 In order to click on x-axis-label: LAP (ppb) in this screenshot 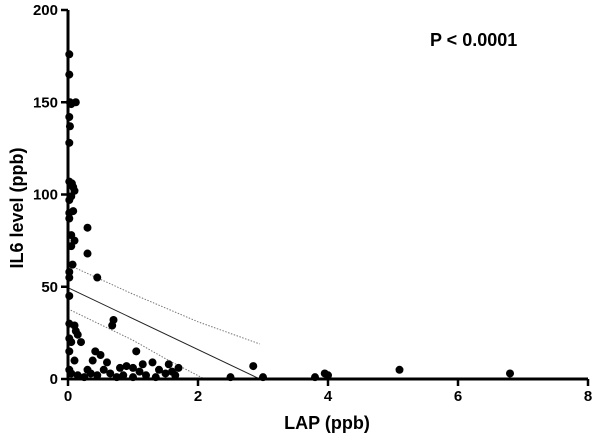, I will do `click(327, 423)`.